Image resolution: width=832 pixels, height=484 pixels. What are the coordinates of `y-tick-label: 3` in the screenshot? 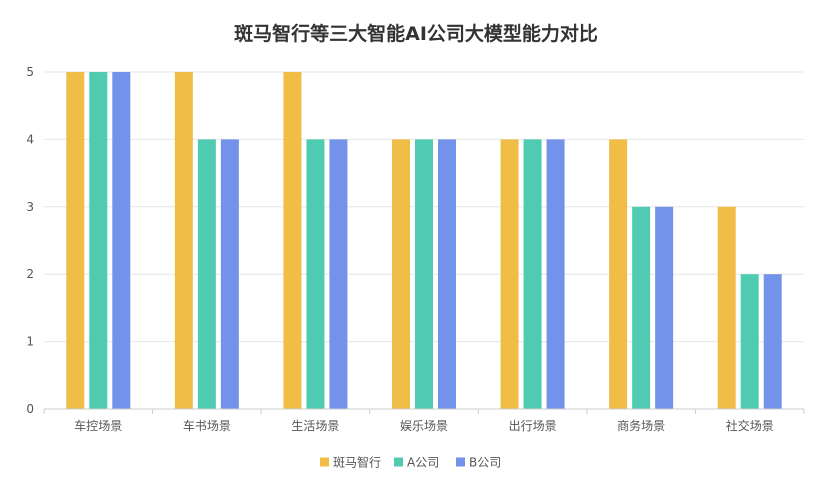 It's located at (30, 207).